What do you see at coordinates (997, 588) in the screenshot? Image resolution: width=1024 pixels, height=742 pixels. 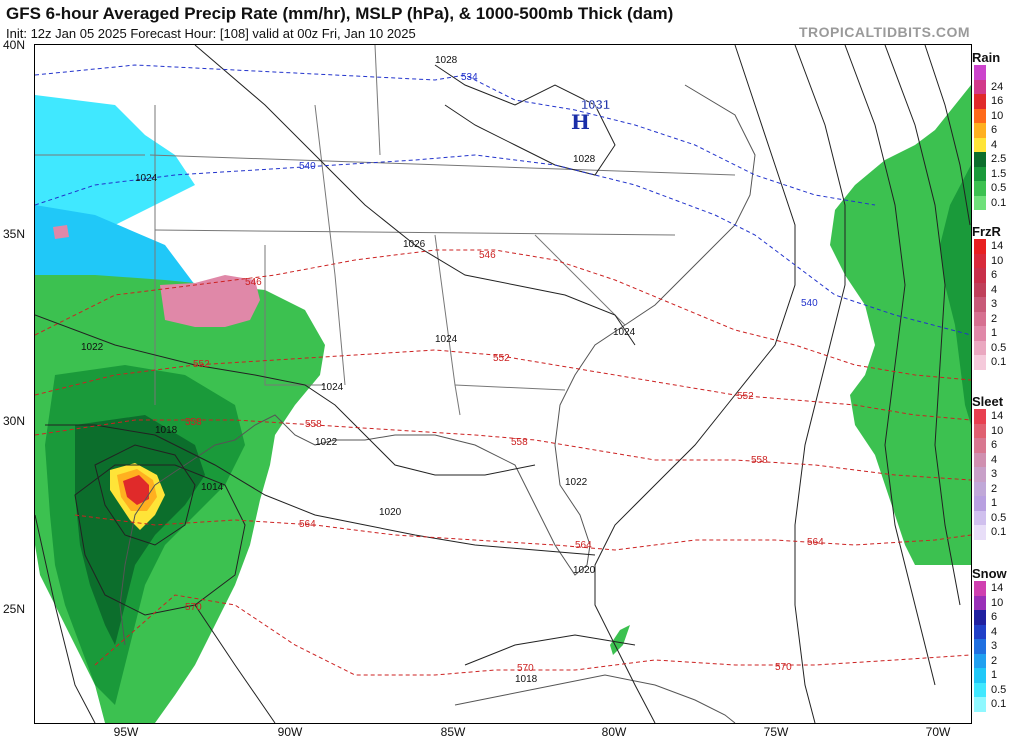 I see `legend-row: 14` at bounding box center [997, 588].